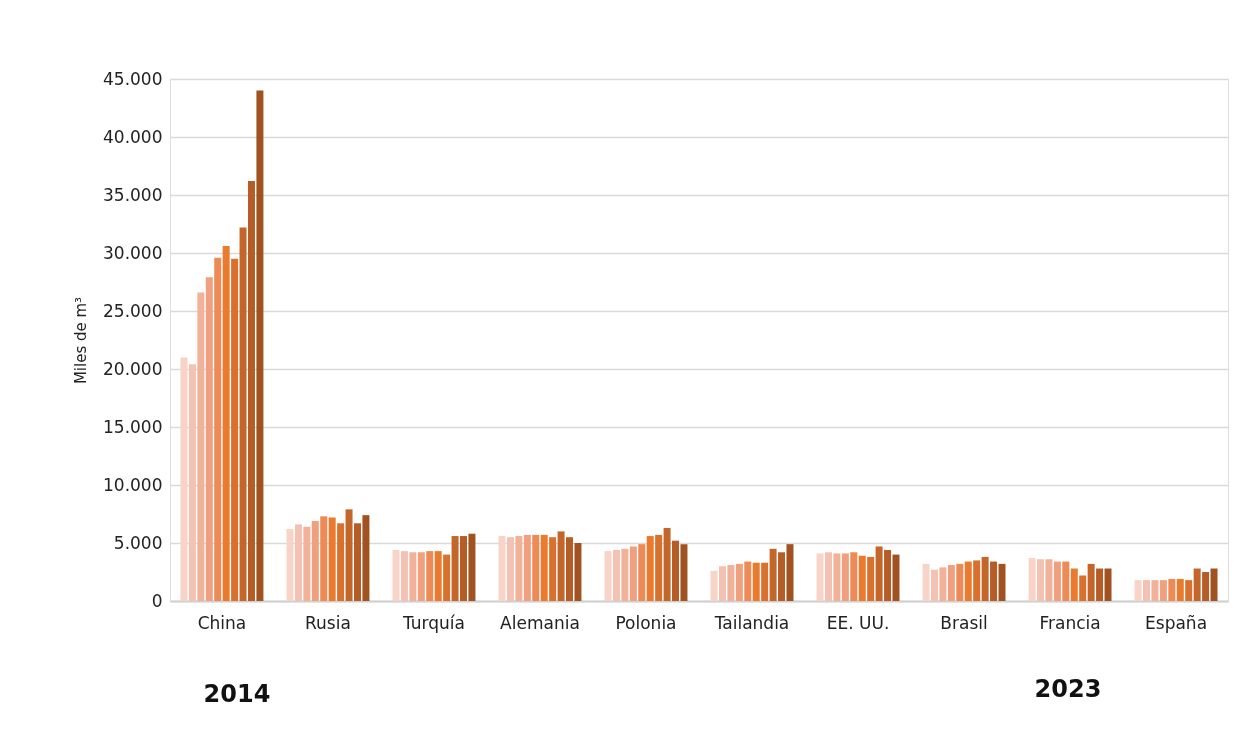 This screenshot has width=1249, height=740. I want to click on x-tick-label: Polonia, so click(646, 622).